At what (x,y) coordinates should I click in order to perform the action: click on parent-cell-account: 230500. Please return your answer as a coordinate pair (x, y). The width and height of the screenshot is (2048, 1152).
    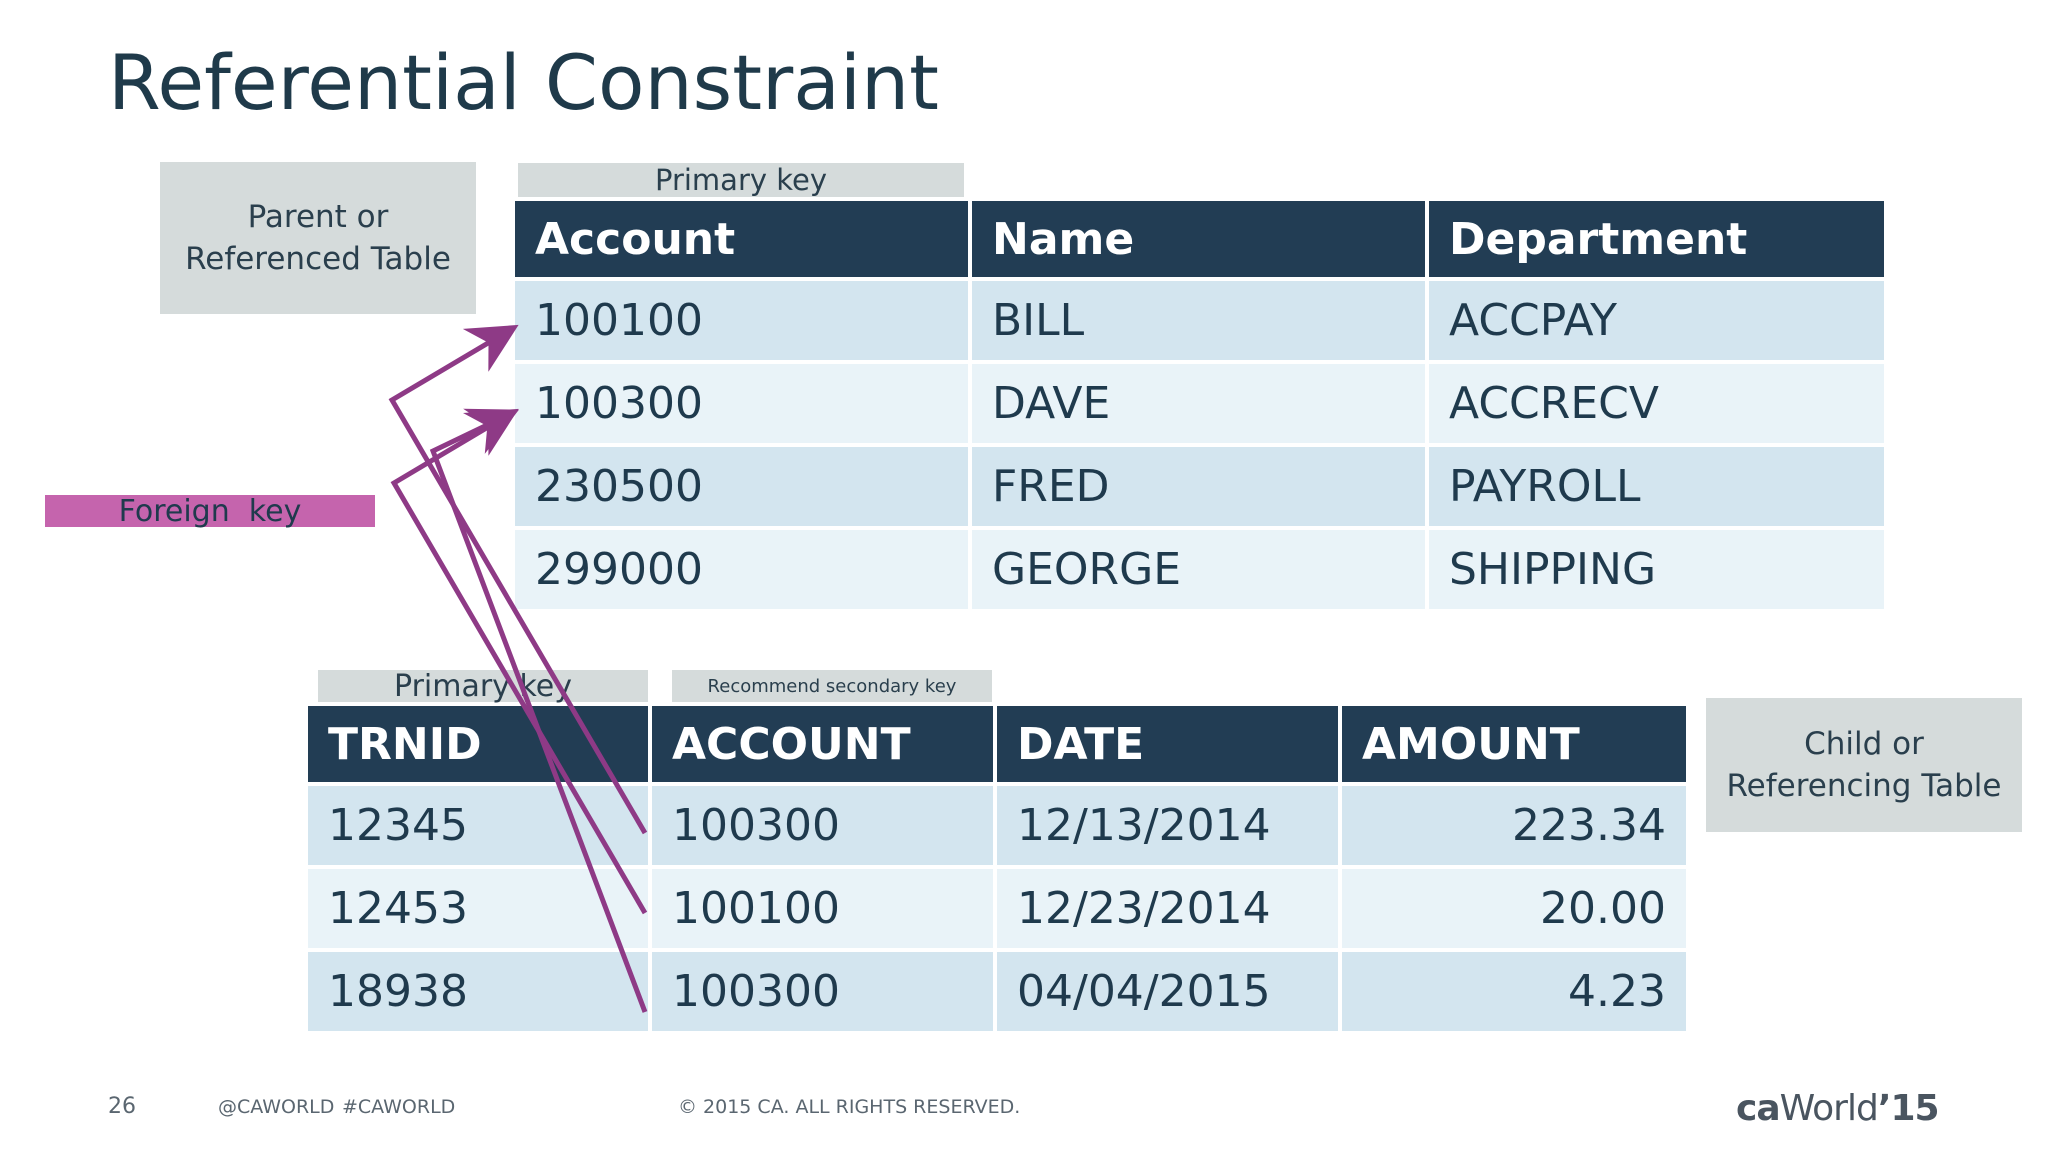
    Looking at the image, I should click on (741, 486).